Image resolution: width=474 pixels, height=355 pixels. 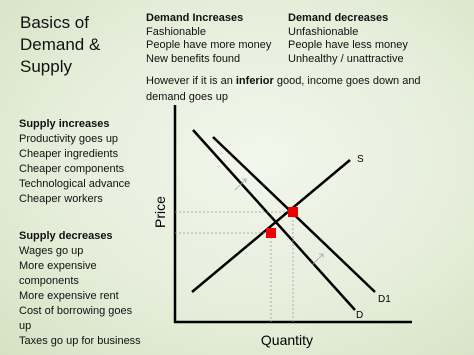 I want to click on item: Unfashionable, so click(x=323, y=31).